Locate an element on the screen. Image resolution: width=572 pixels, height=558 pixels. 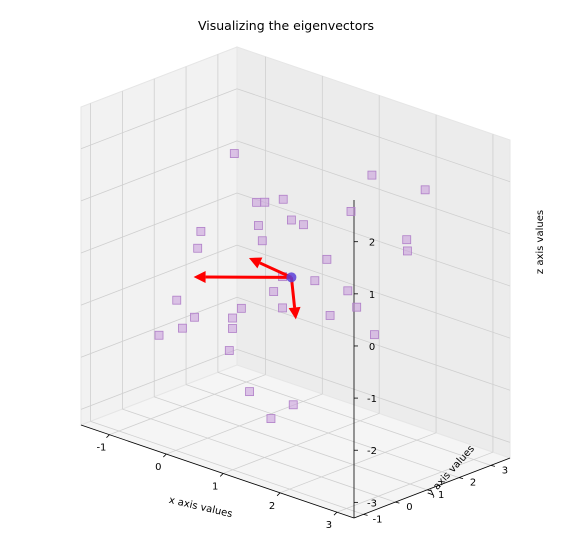
eigenvector-arrows is located at coordinates (247, 288).